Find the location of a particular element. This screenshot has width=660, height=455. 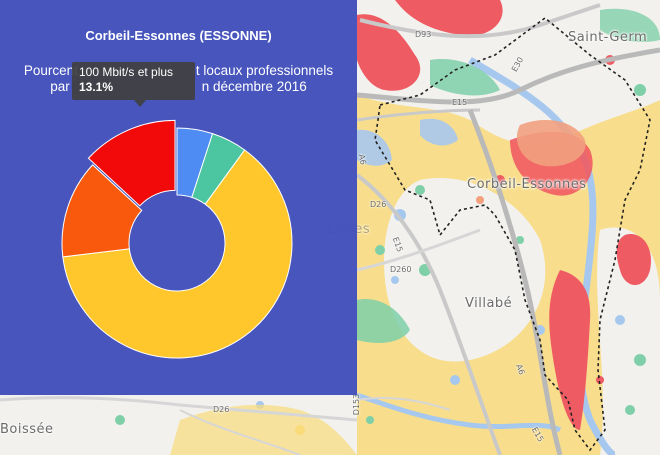

road-label-d153: D153 is located at coordinates (357, 404).